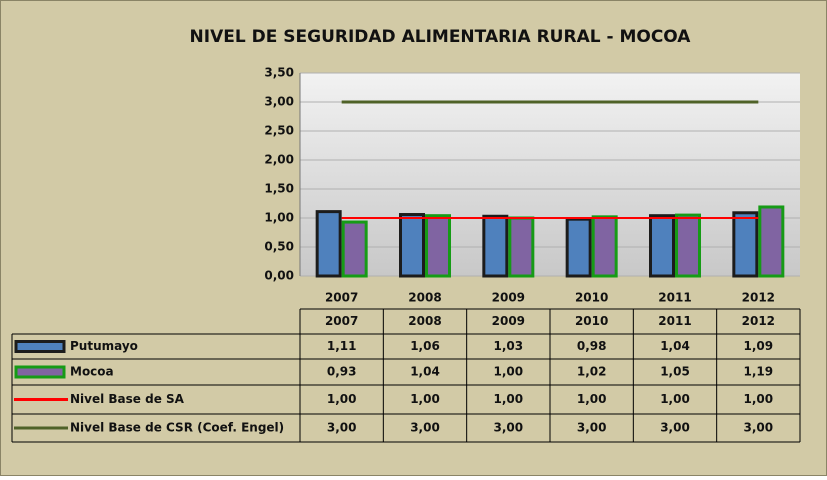  Describe the element at coordinates (341, 298) in the screenshot. I see `x-tick-label: 2007` at that location.